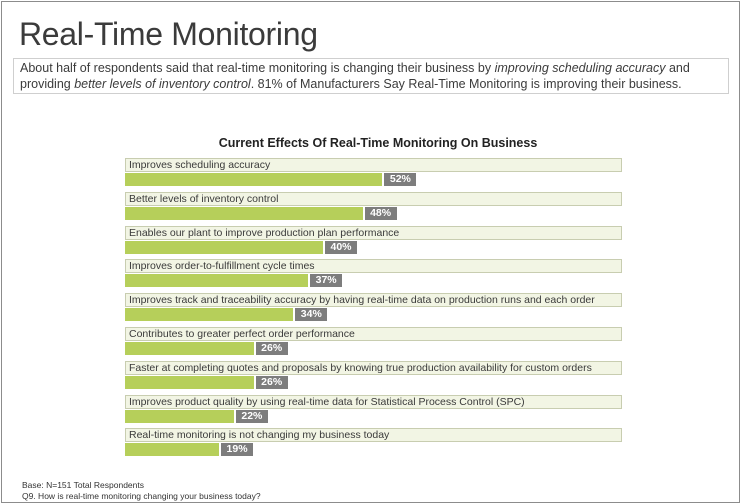  I want to click on value-label: 52%, so click(400, 179).